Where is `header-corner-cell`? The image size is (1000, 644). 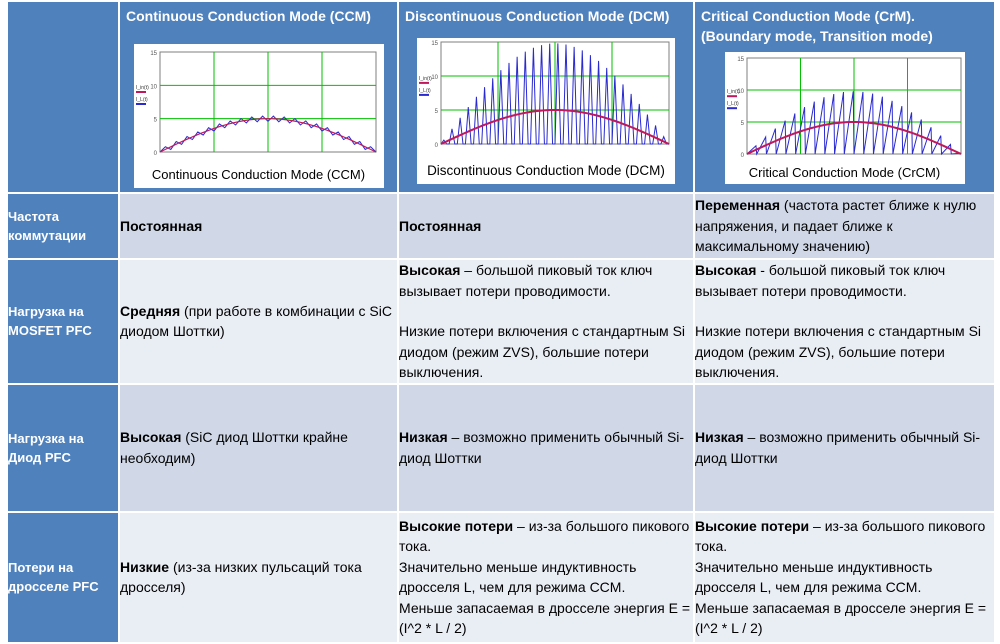
header-corner-cell is located at coordinates (63, 97).